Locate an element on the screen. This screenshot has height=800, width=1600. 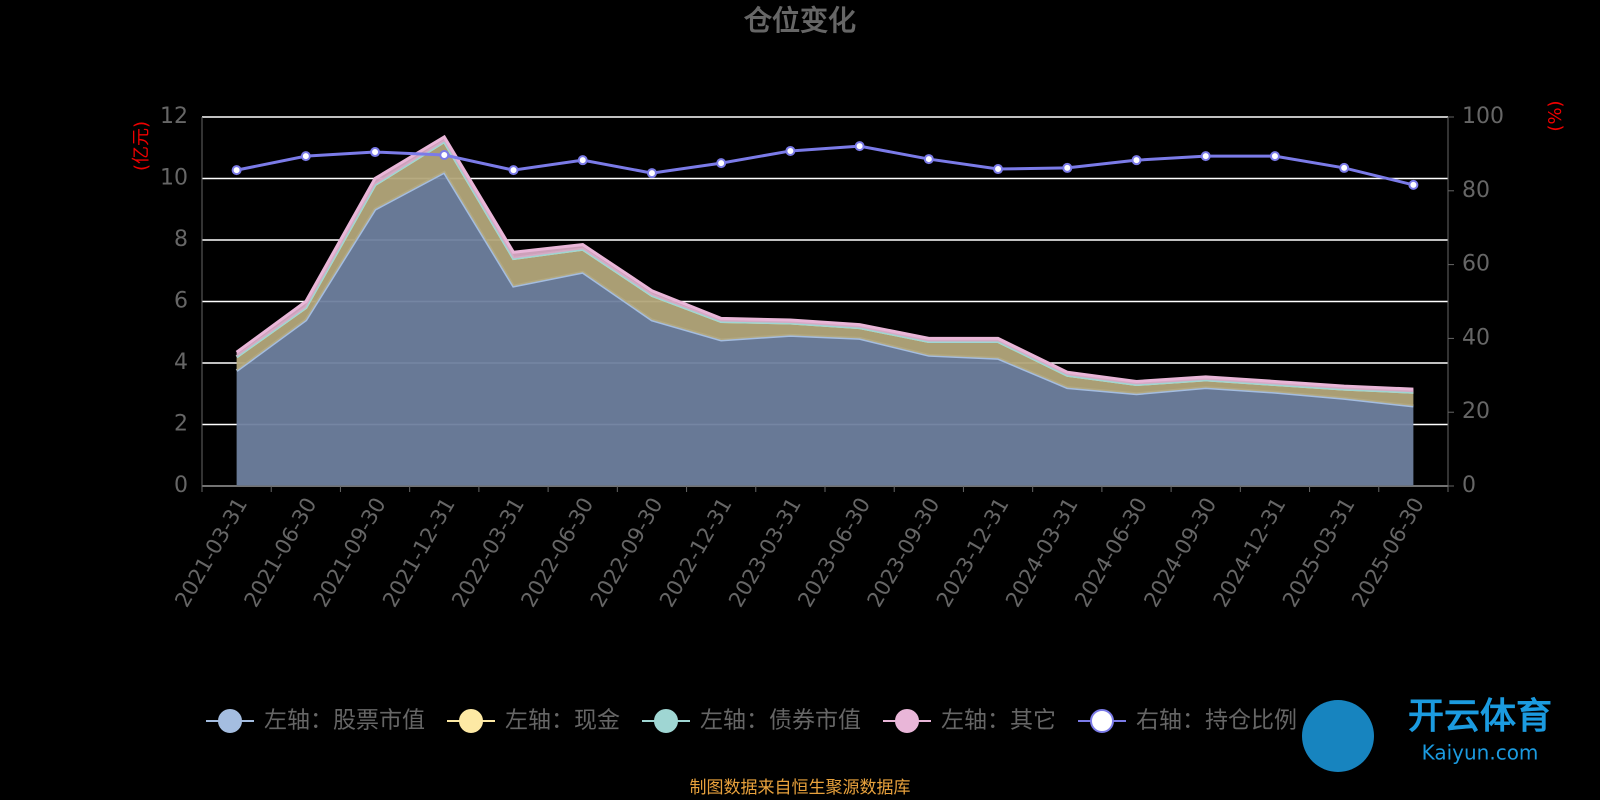
x-tick-label: 2023-06-30 is located at coordinates (834, 553).